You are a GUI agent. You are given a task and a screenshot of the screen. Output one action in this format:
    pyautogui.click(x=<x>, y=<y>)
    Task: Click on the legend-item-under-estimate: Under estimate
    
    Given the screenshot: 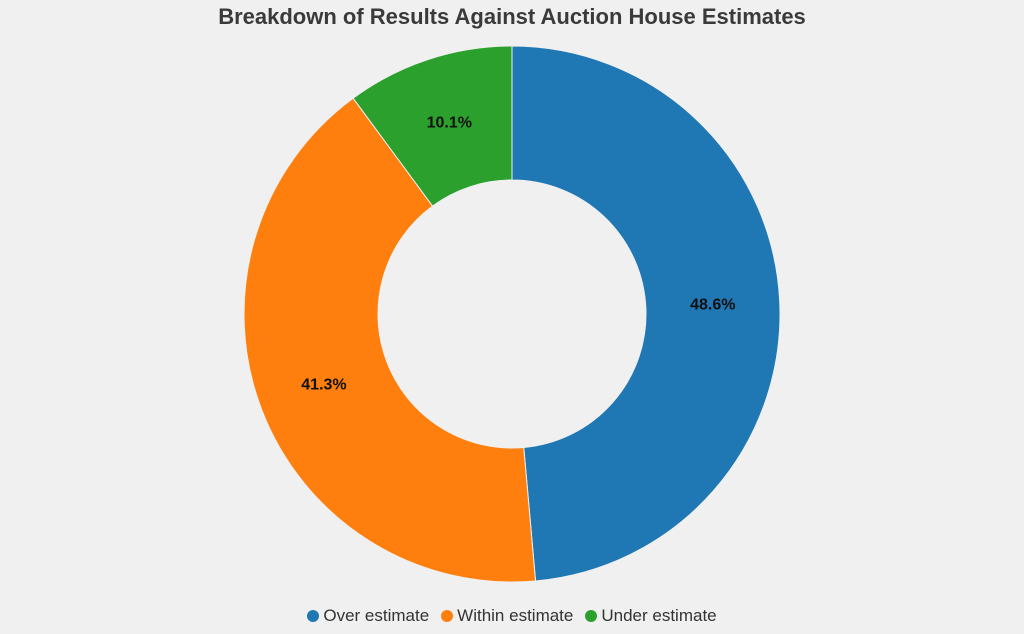 What is the action you would take?
    pyautogui.click(x=651, y=616)
    